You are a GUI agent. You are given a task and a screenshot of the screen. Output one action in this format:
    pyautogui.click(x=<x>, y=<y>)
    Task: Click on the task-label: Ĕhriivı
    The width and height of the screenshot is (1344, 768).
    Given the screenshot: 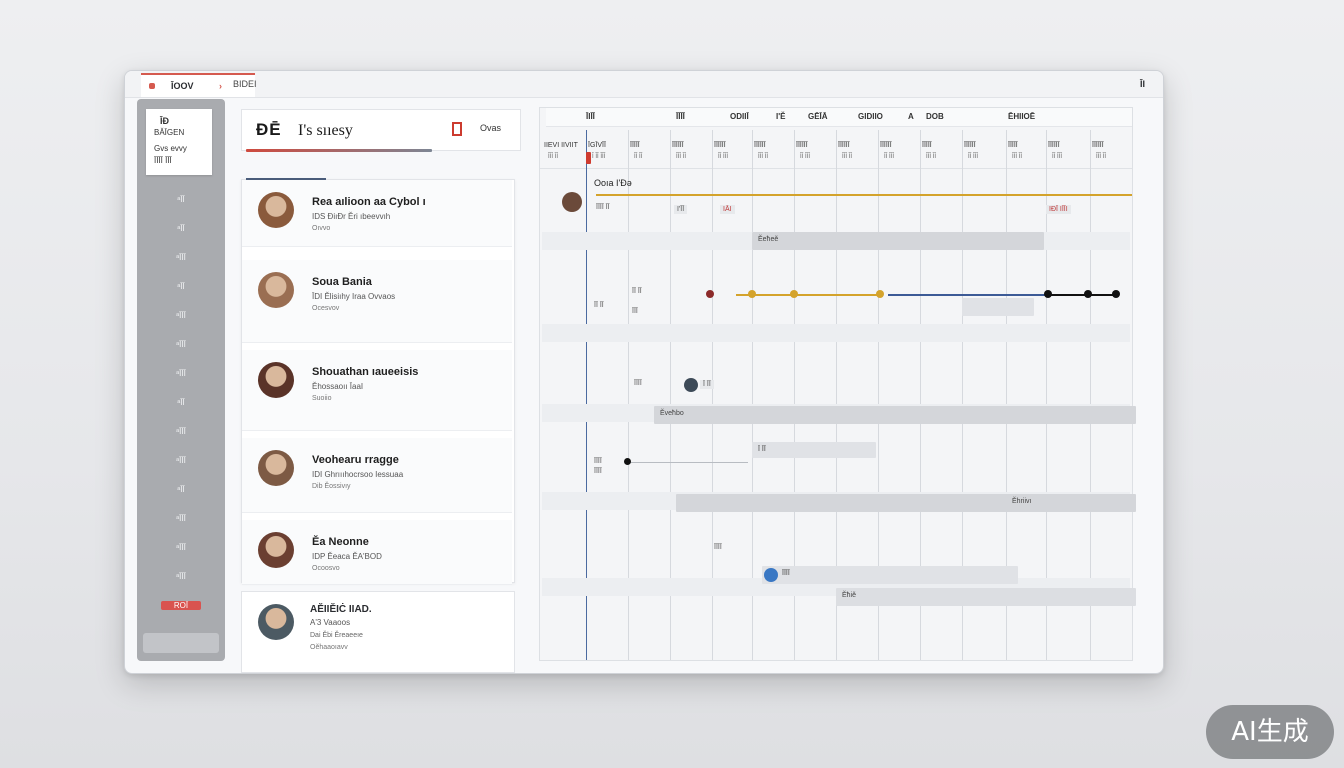 What is the action you would take?
    pyautogui.click(x=1022, y=501)
    